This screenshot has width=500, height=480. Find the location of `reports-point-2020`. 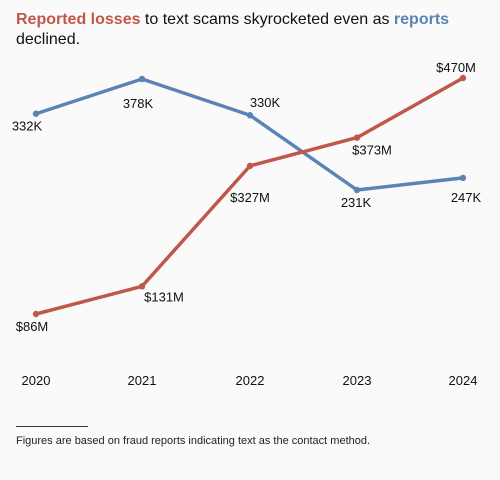

reports-point-2020 is located at coordinates (36, 113).